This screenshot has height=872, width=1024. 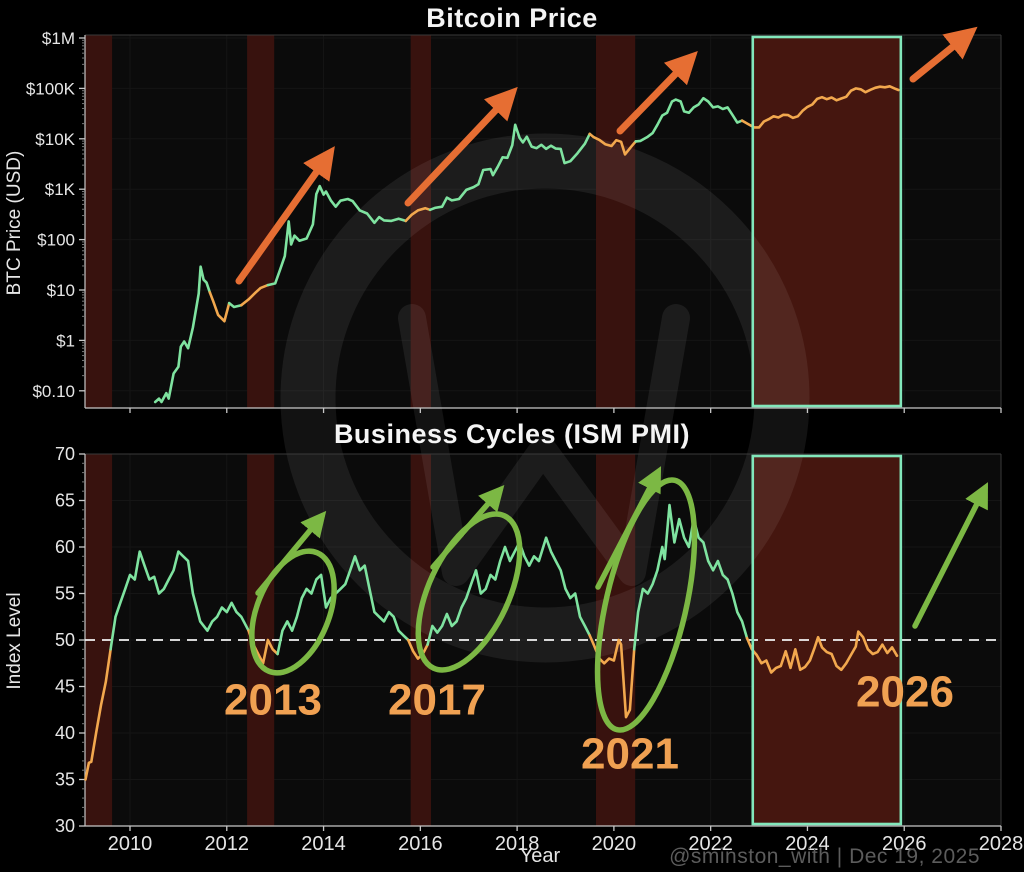 I want to click on top-y-axis-label: BTC Price (USD), so click(x=14, y=223).